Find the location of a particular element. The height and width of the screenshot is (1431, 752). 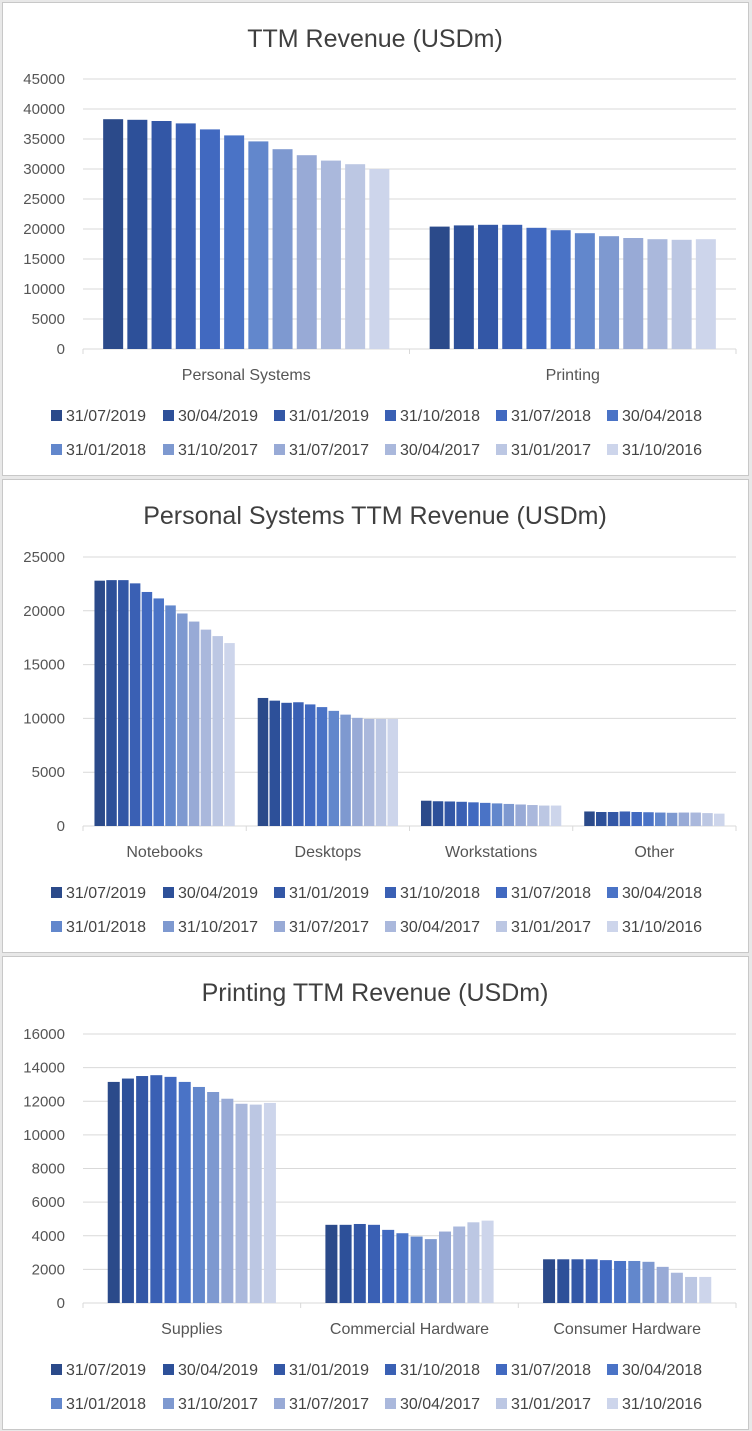

y-tick-label: 30000 is located at coordinates (44, 169).